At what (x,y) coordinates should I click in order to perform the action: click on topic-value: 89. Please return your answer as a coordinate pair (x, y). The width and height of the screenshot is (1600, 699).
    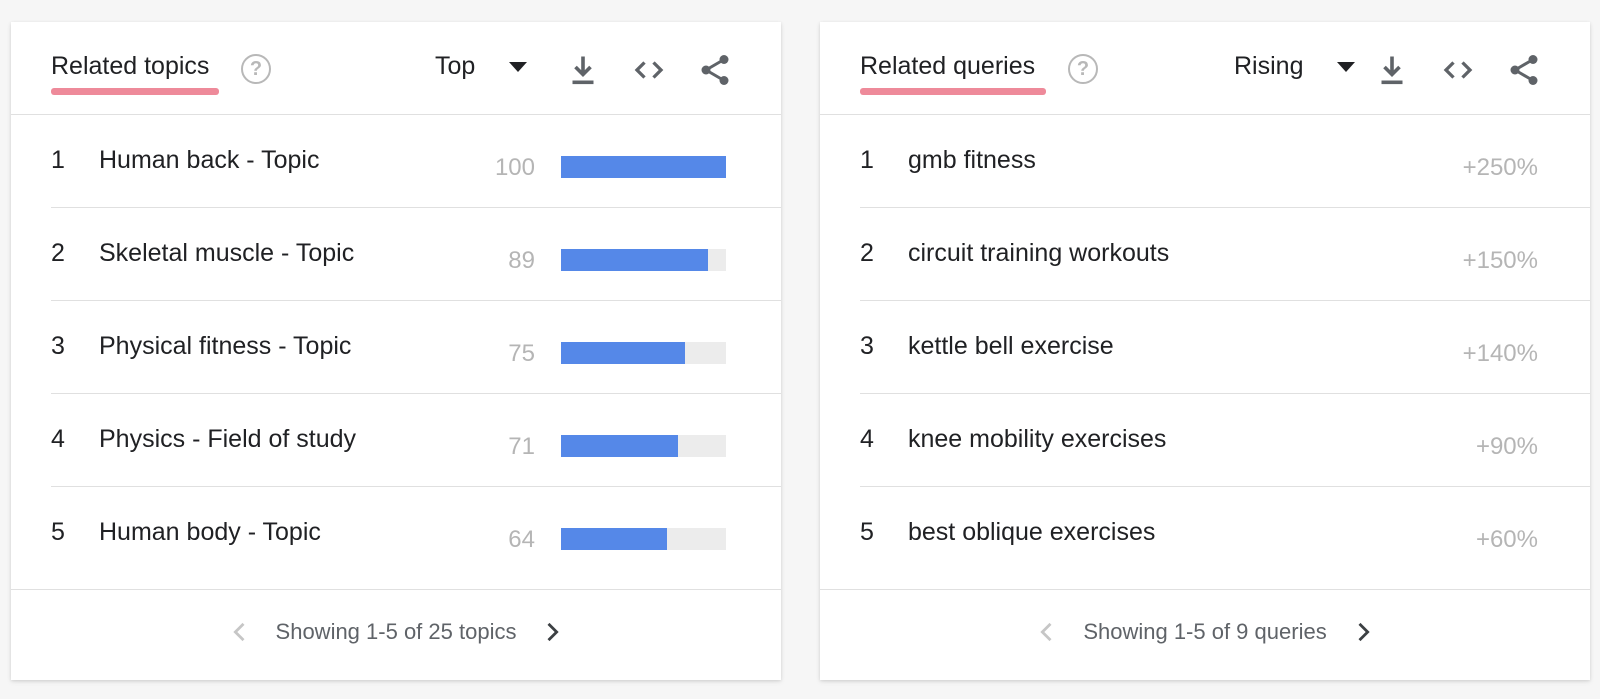
    Looking at the image, I should click on (521, 260).